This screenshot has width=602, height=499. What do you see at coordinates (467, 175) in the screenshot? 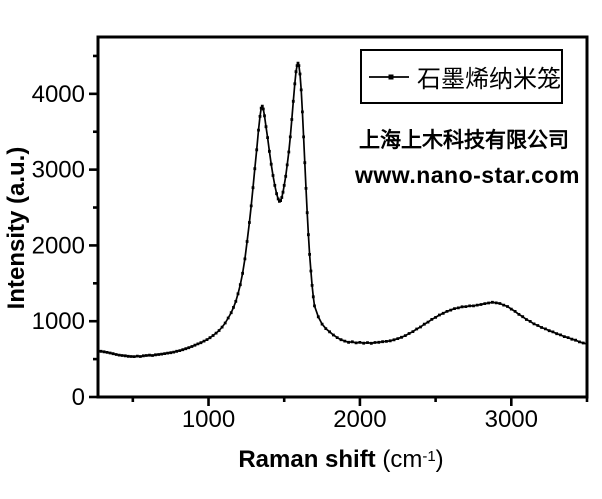
I see `watermark-website: www.nano-star.com` at bounding box center [467, 175].